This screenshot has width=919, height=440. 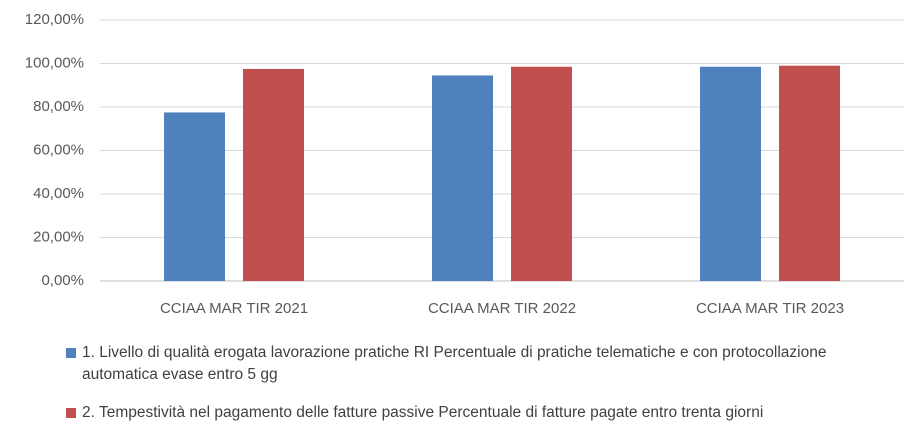 What do you see at coordinates (58, 106) in the screenshot?
I see `y-tick-label: 80,00%` at bounding box center [58, 106].